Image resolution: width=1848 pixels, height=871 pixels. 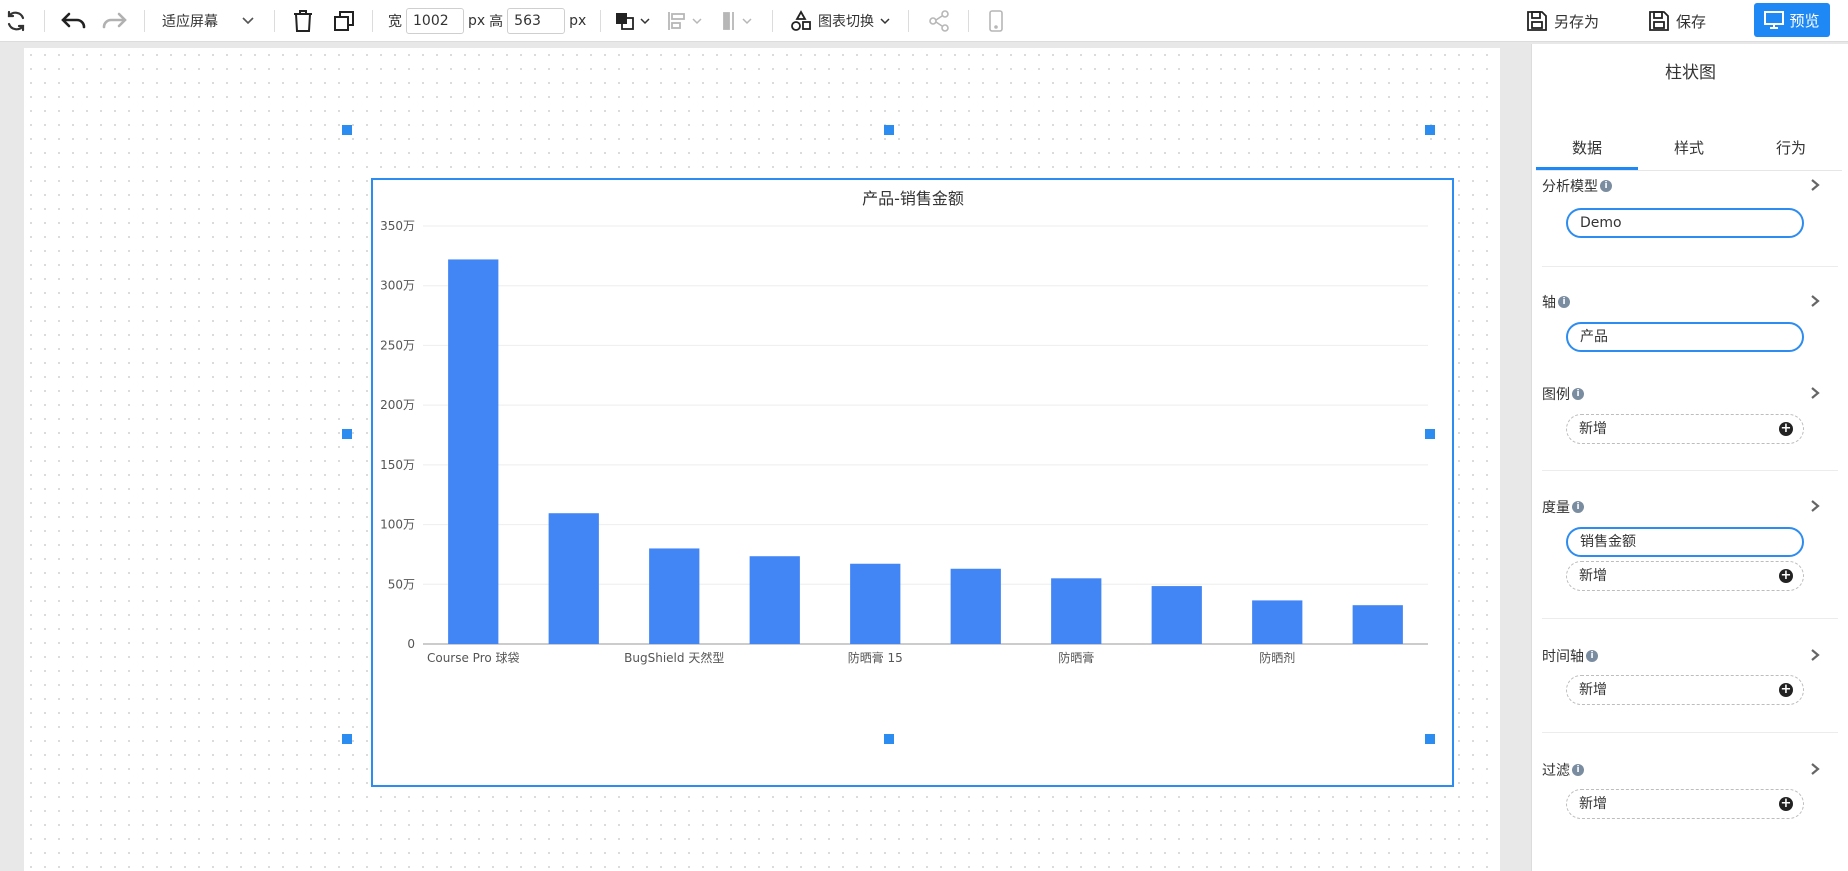 What do you see at coordinates (1593, 690) in the screenshot?
I see `timeline-add-label: 新增` at bounding box center [1593, 690].